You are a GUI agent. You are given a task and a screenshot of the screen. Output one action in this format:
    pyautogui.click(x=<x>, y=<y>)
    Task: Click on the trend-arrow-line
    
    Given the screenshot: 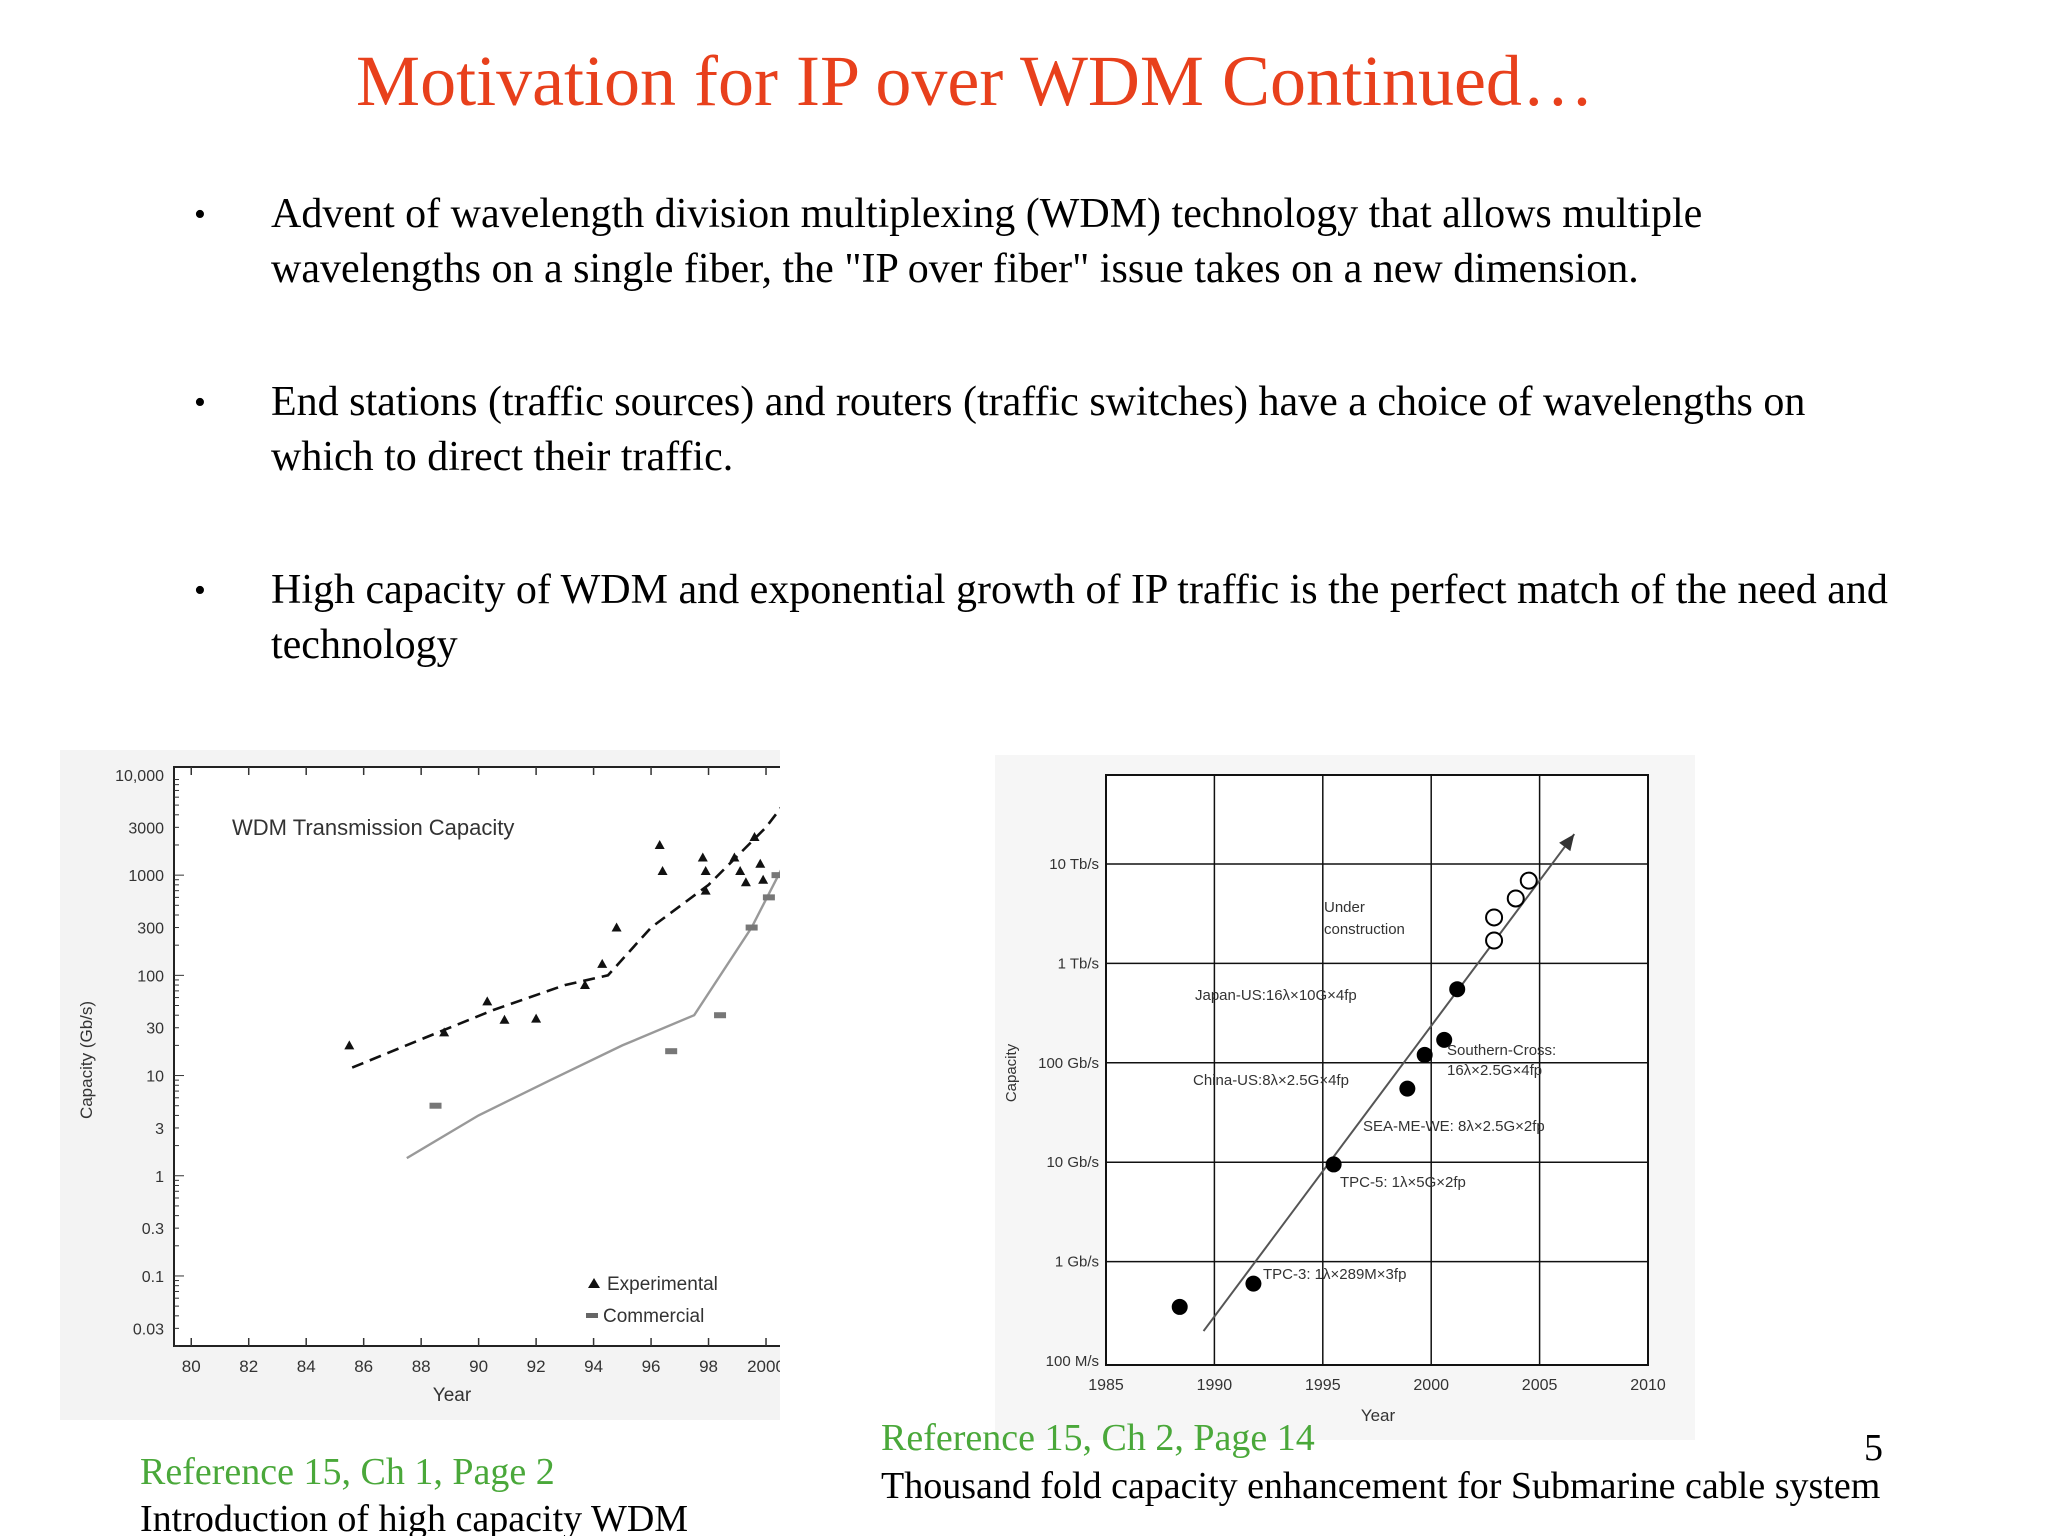 What is the action you would take?
    pyautogui.click(x=1389, y=1082)
    